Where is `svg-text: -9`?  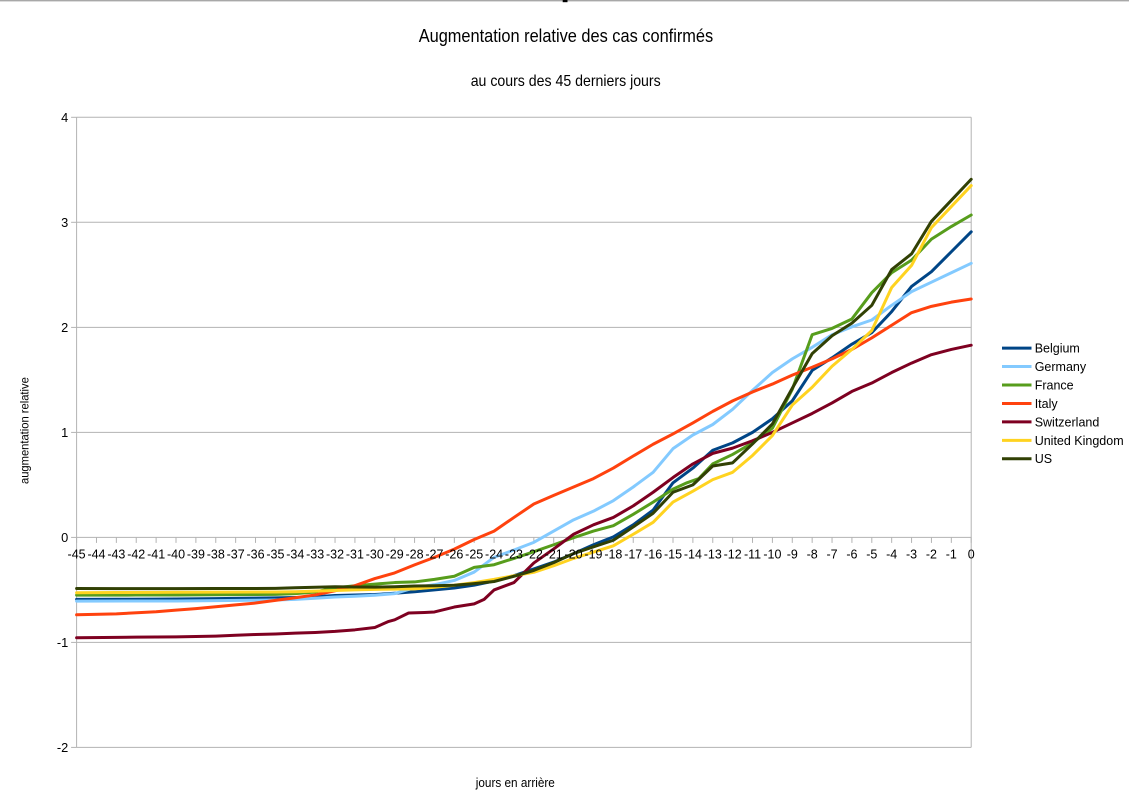
svg-text: -9 is located at coordinates (792, 555).